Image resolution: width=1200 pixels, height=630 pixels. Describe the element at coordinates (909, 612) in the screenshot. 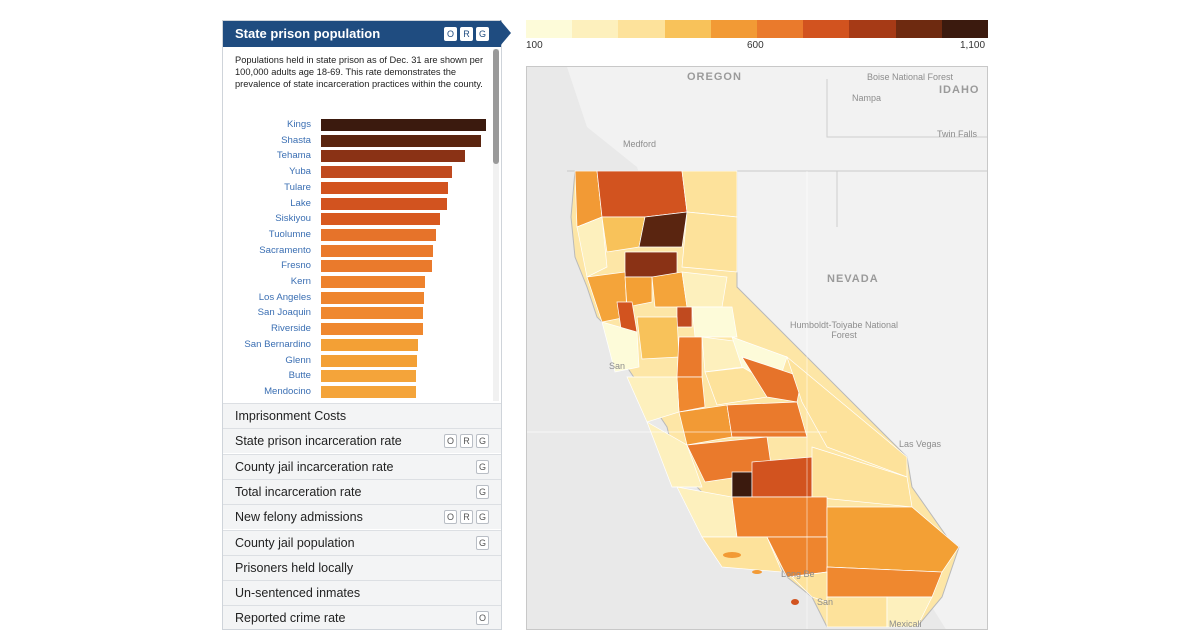

I see `county-imperial` at that location.